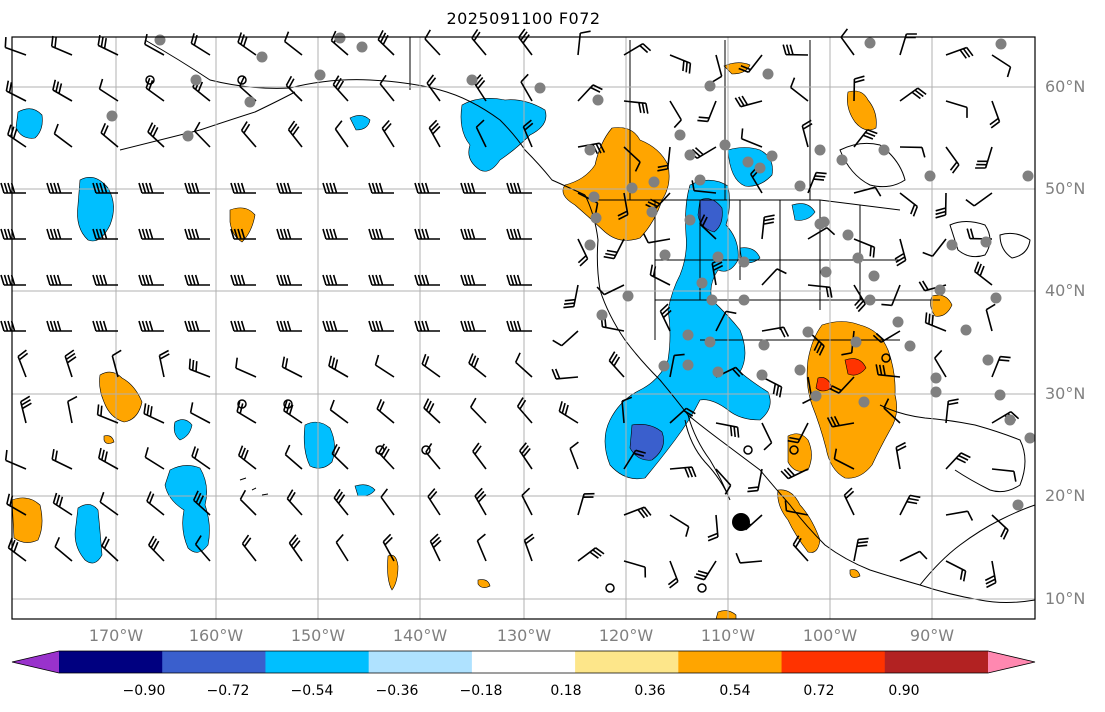 Image resolution: width=1105 pixels, height=712 pixels. I want to click on lon-label-110: 110°W, so click(728, 635).